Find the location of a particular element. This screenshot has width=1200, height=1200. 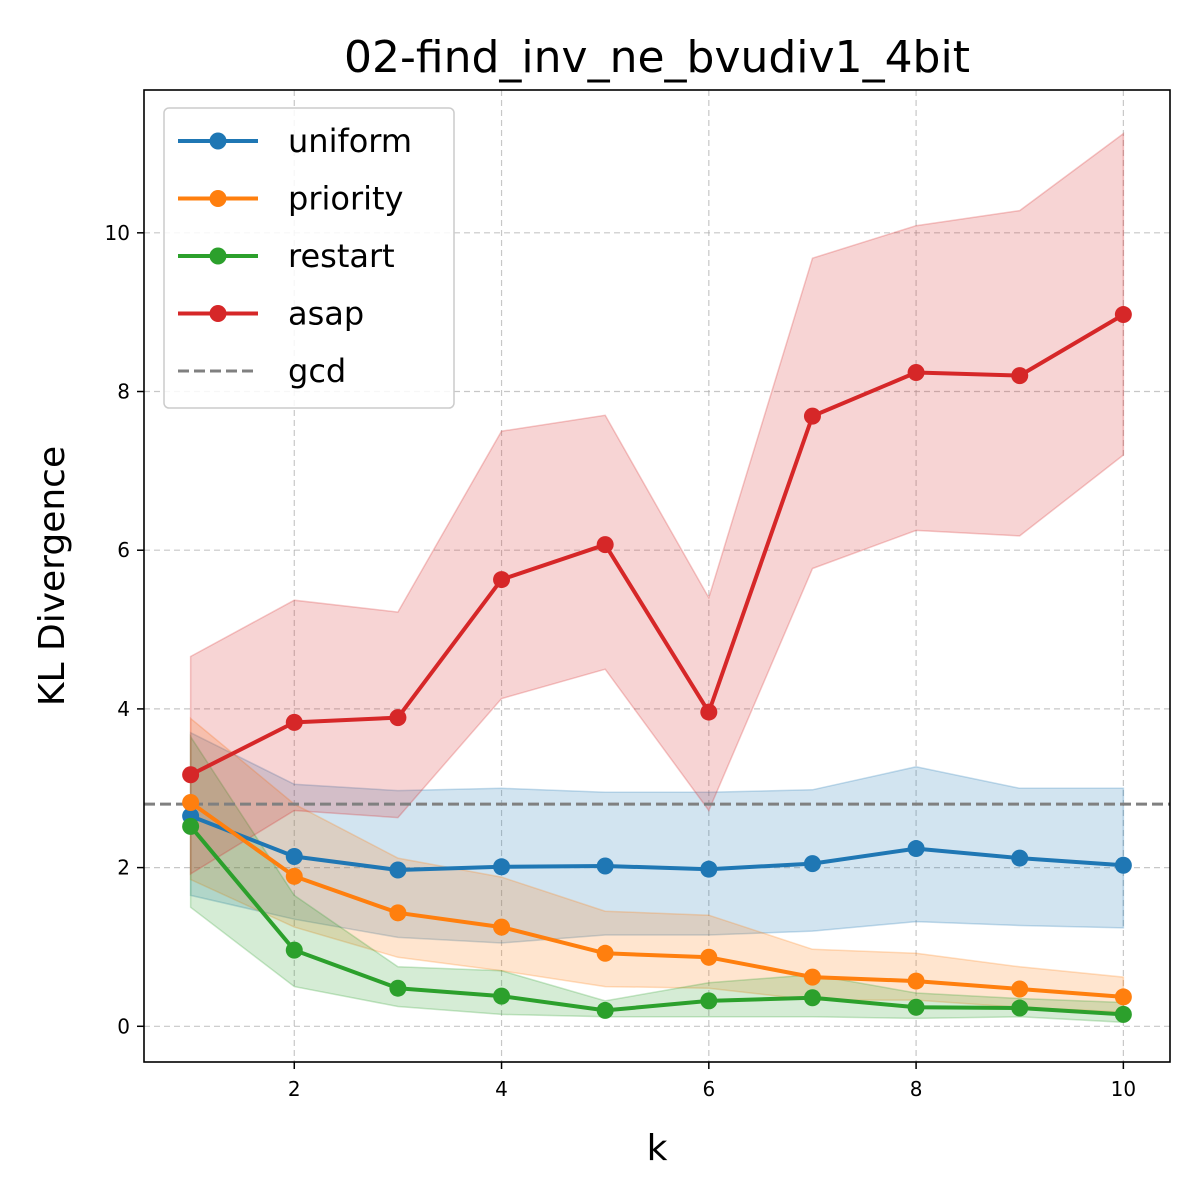

legend: uniform priority restart asap gcd is located at coordinates (309, 258).